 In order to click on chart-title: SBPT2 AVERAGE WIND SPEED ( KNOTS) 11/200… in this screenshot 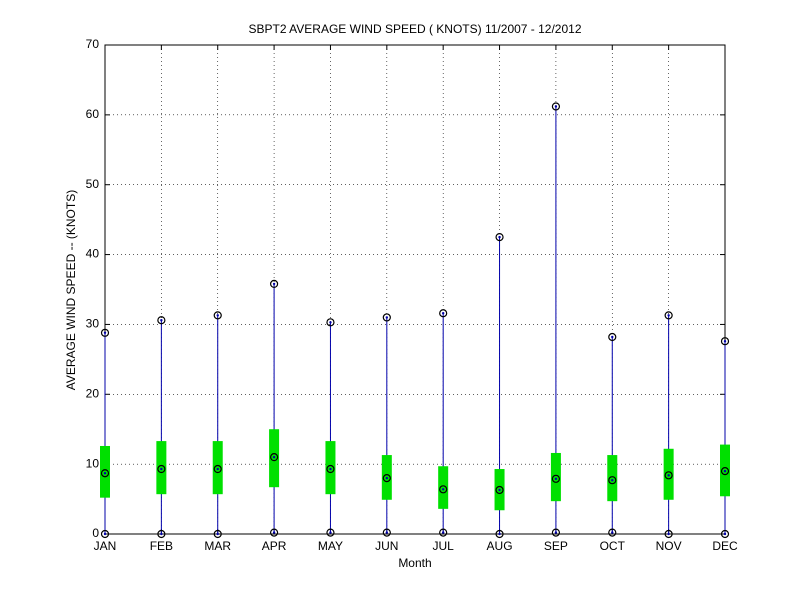, I will do `click(414, 29)`.